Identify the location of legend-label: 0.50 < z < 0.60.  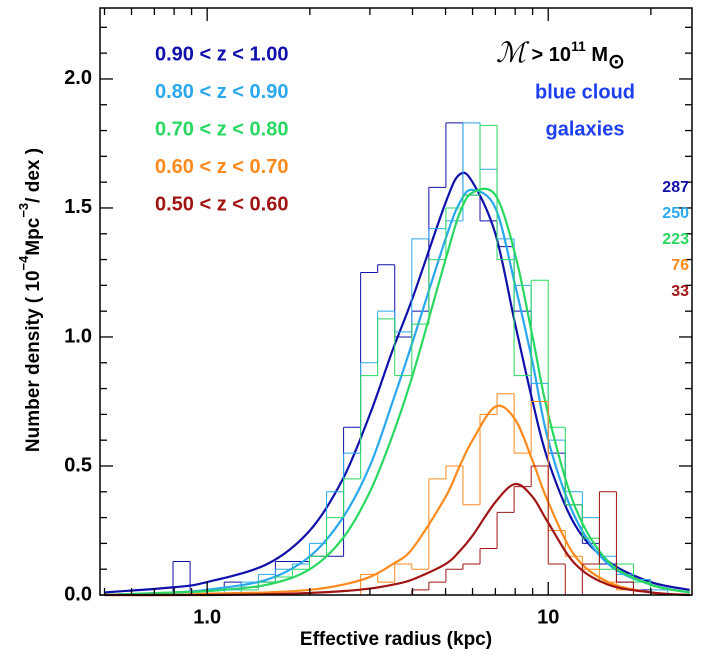
(221, 204).